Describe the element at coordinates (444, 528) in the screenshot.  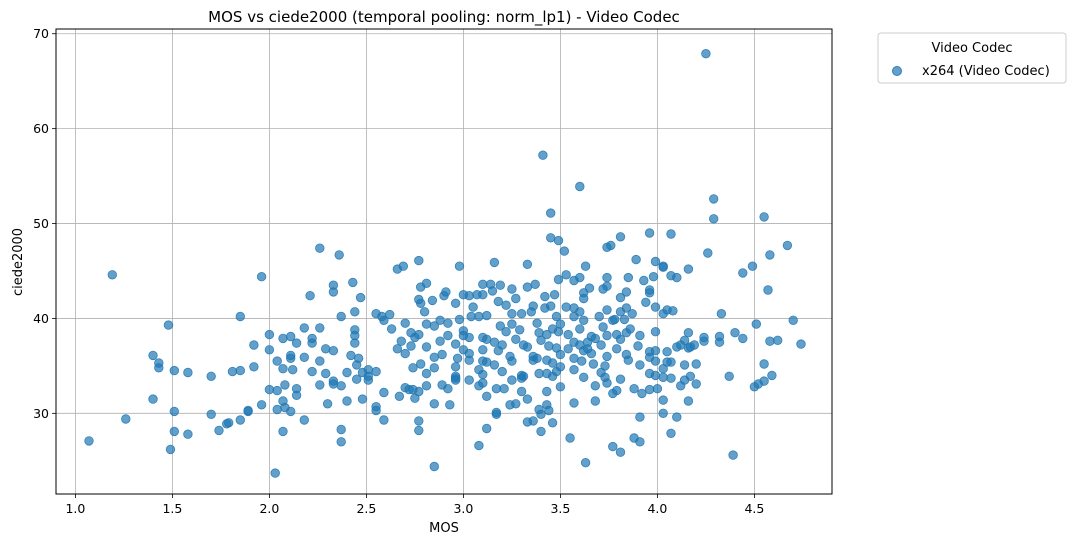
I see `x-axis-label: MOS` at that location.